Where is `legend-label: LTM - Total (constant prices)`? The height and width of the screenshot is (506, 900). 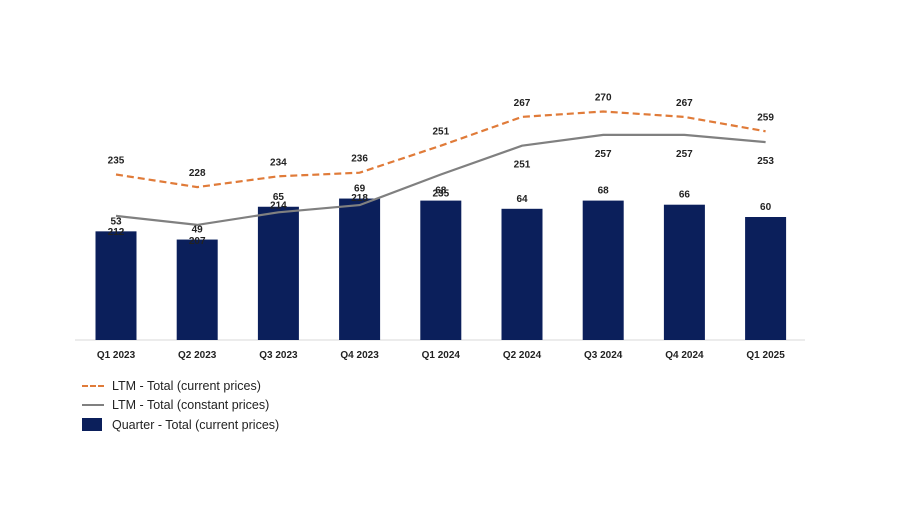 legend-label: LTM - Total (constant prices) is located at coordinates (191, 405).